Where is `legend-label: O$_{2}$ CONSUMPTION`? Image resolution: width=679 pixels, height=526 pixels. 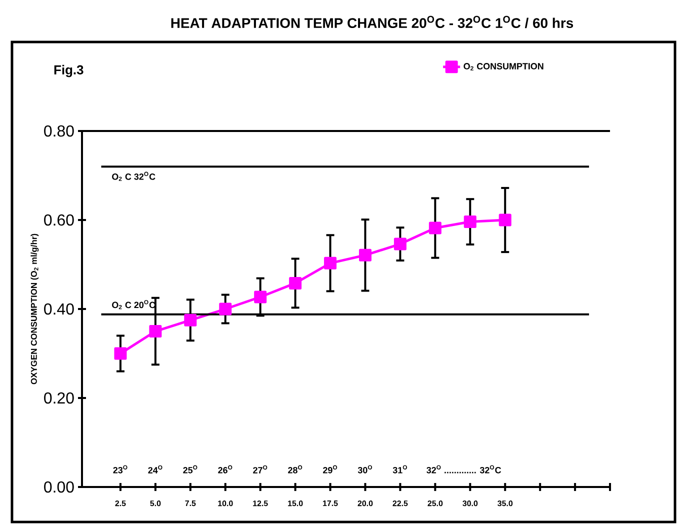 legend-label: O$_{2}$ CONSUMPTION is located at coordinates (504, 66).